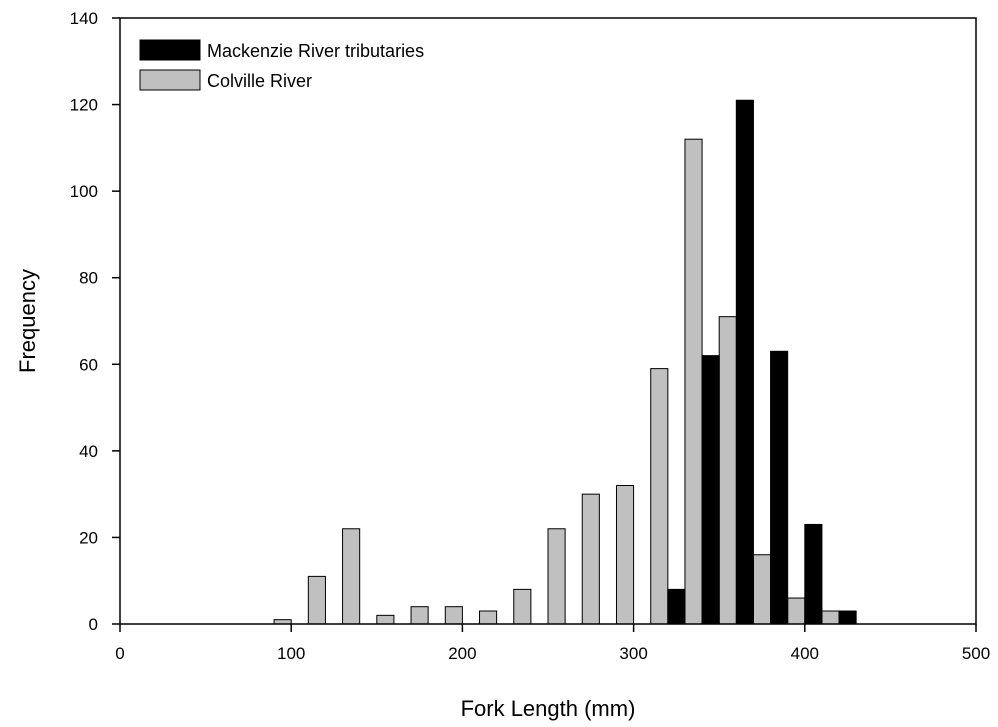 The image size is (998, 727). Describe the element at coordinates (84, 18) in the screenshot. I see `y-tick-label: 140` at that location.